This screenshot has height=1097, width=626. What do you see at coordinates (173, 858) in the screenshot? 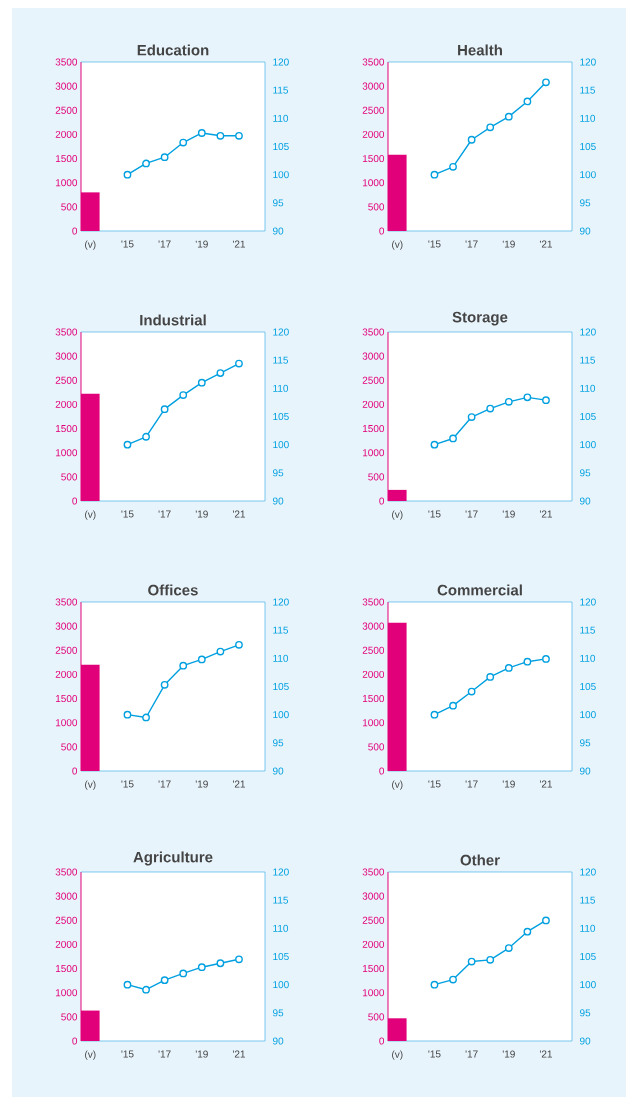
I see `chart-title: Agriculture` at bounding box center [173, 858].